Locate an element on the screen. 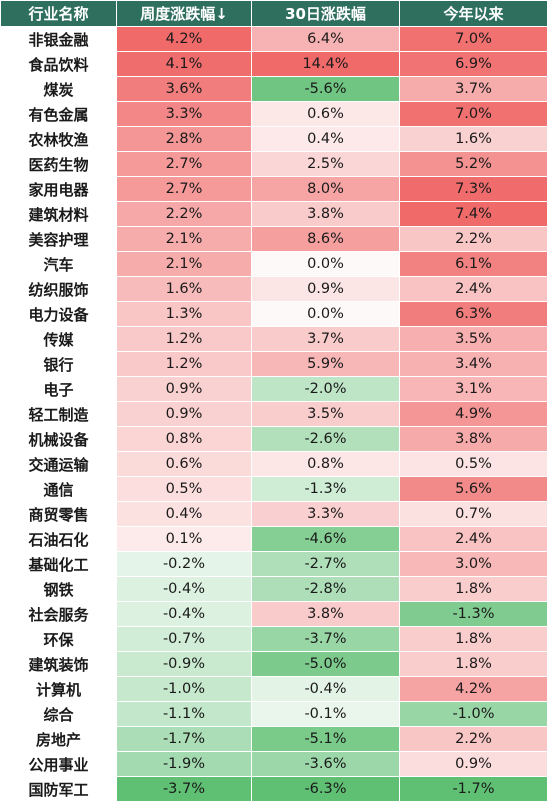  weekly-change-cell: -0.2% is located at coordinates (184, 564).